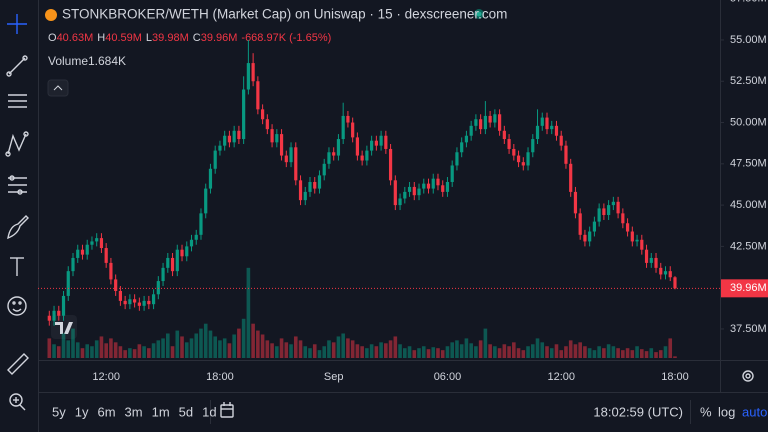  I want to click on brush-tool, so click(18, 227).